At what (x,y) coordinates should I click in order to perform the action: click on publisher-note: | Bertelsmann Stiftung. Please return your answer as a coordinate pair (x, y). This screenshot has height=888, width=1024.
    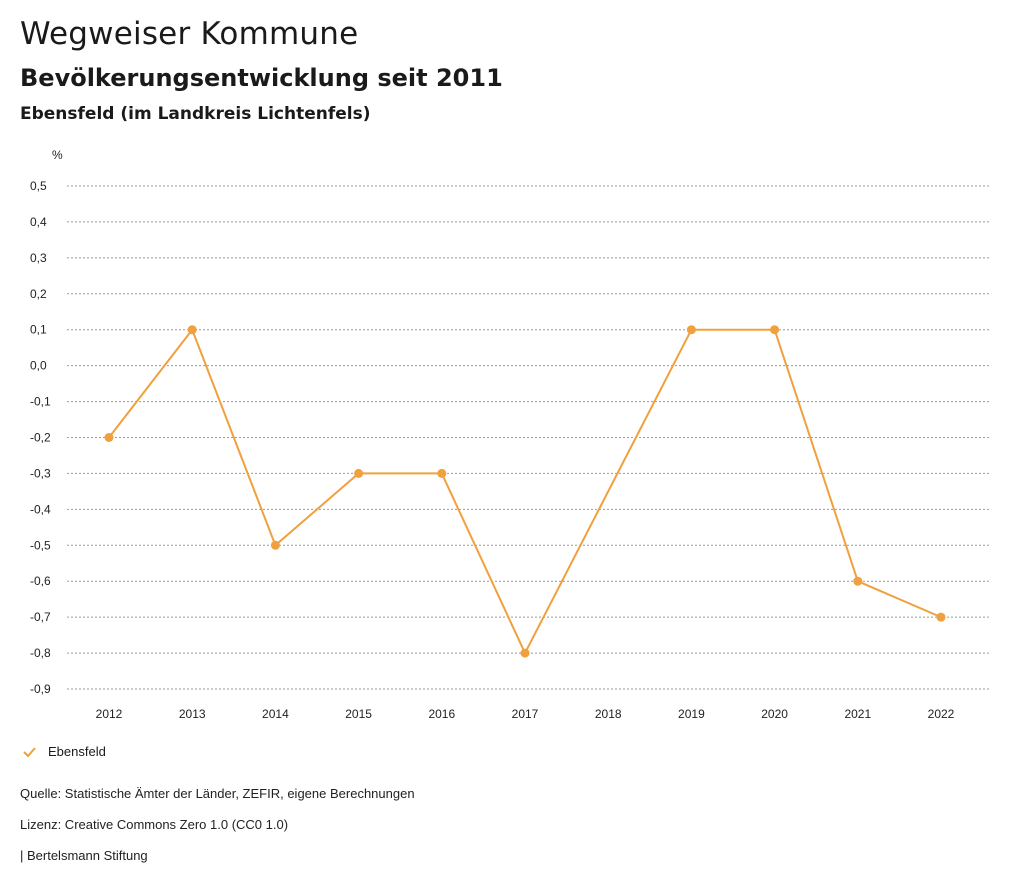
    Looking at the image, I should click on (84, 855).